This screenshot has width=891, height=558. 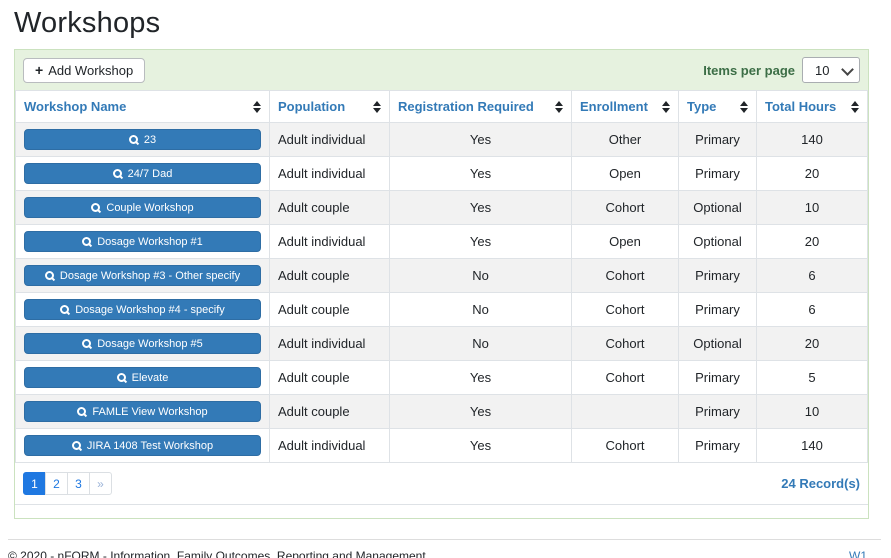 I want to click on workshop-open-button: Dosage Workshop #4 - specify, so click(x=142, y=309).